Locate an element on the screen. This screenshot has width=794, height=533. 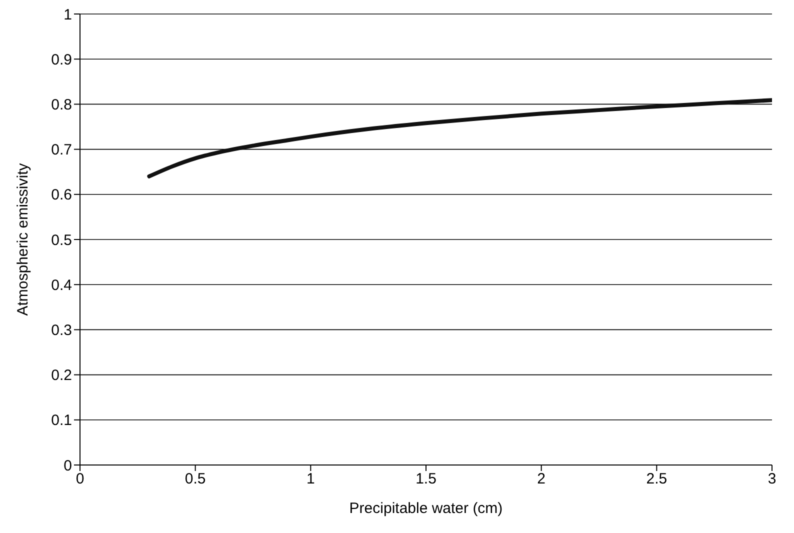
y-tick-label: 0.3 is located at coordinates (61, 331).